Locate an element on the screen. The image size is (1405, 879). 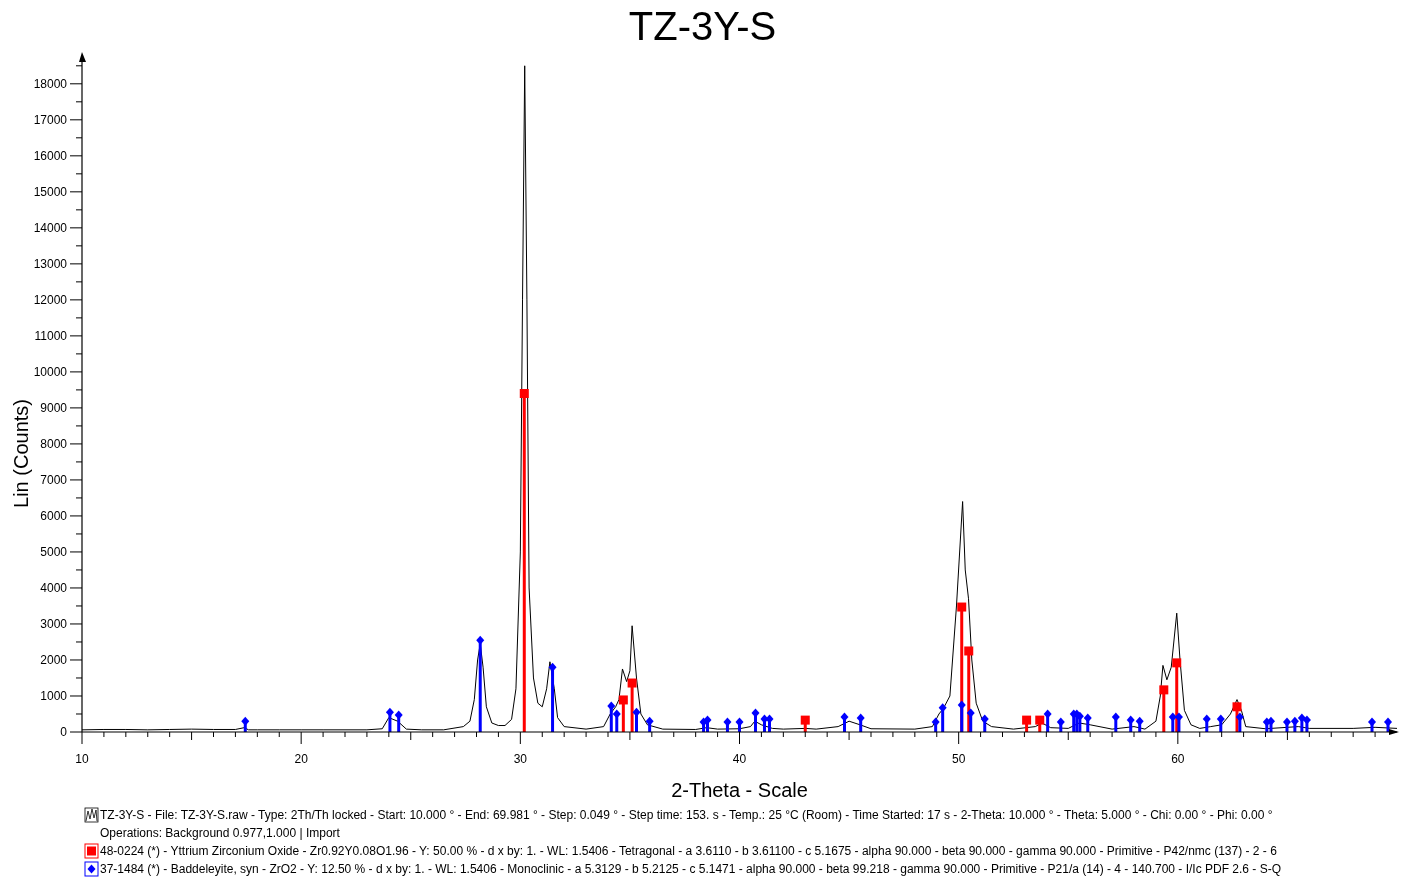
y-tick-label: 8000 is located at coordinates (54, 443).